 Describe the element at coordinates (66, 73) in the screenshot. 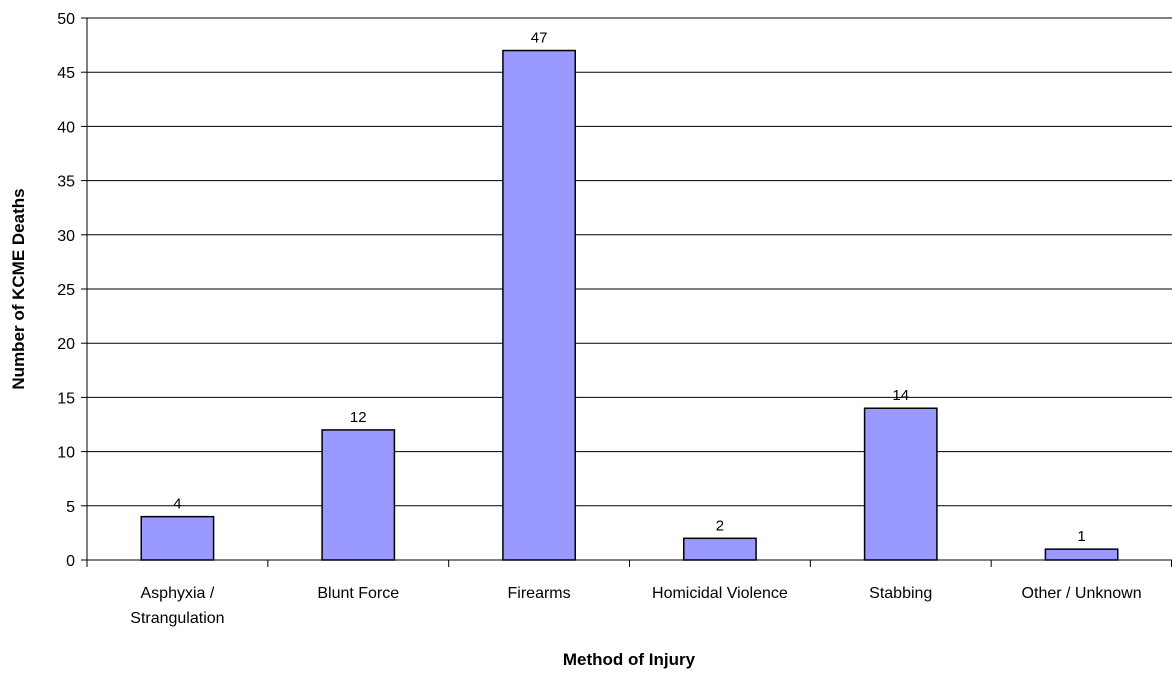

I see `y-tick-label: 45` at that location.